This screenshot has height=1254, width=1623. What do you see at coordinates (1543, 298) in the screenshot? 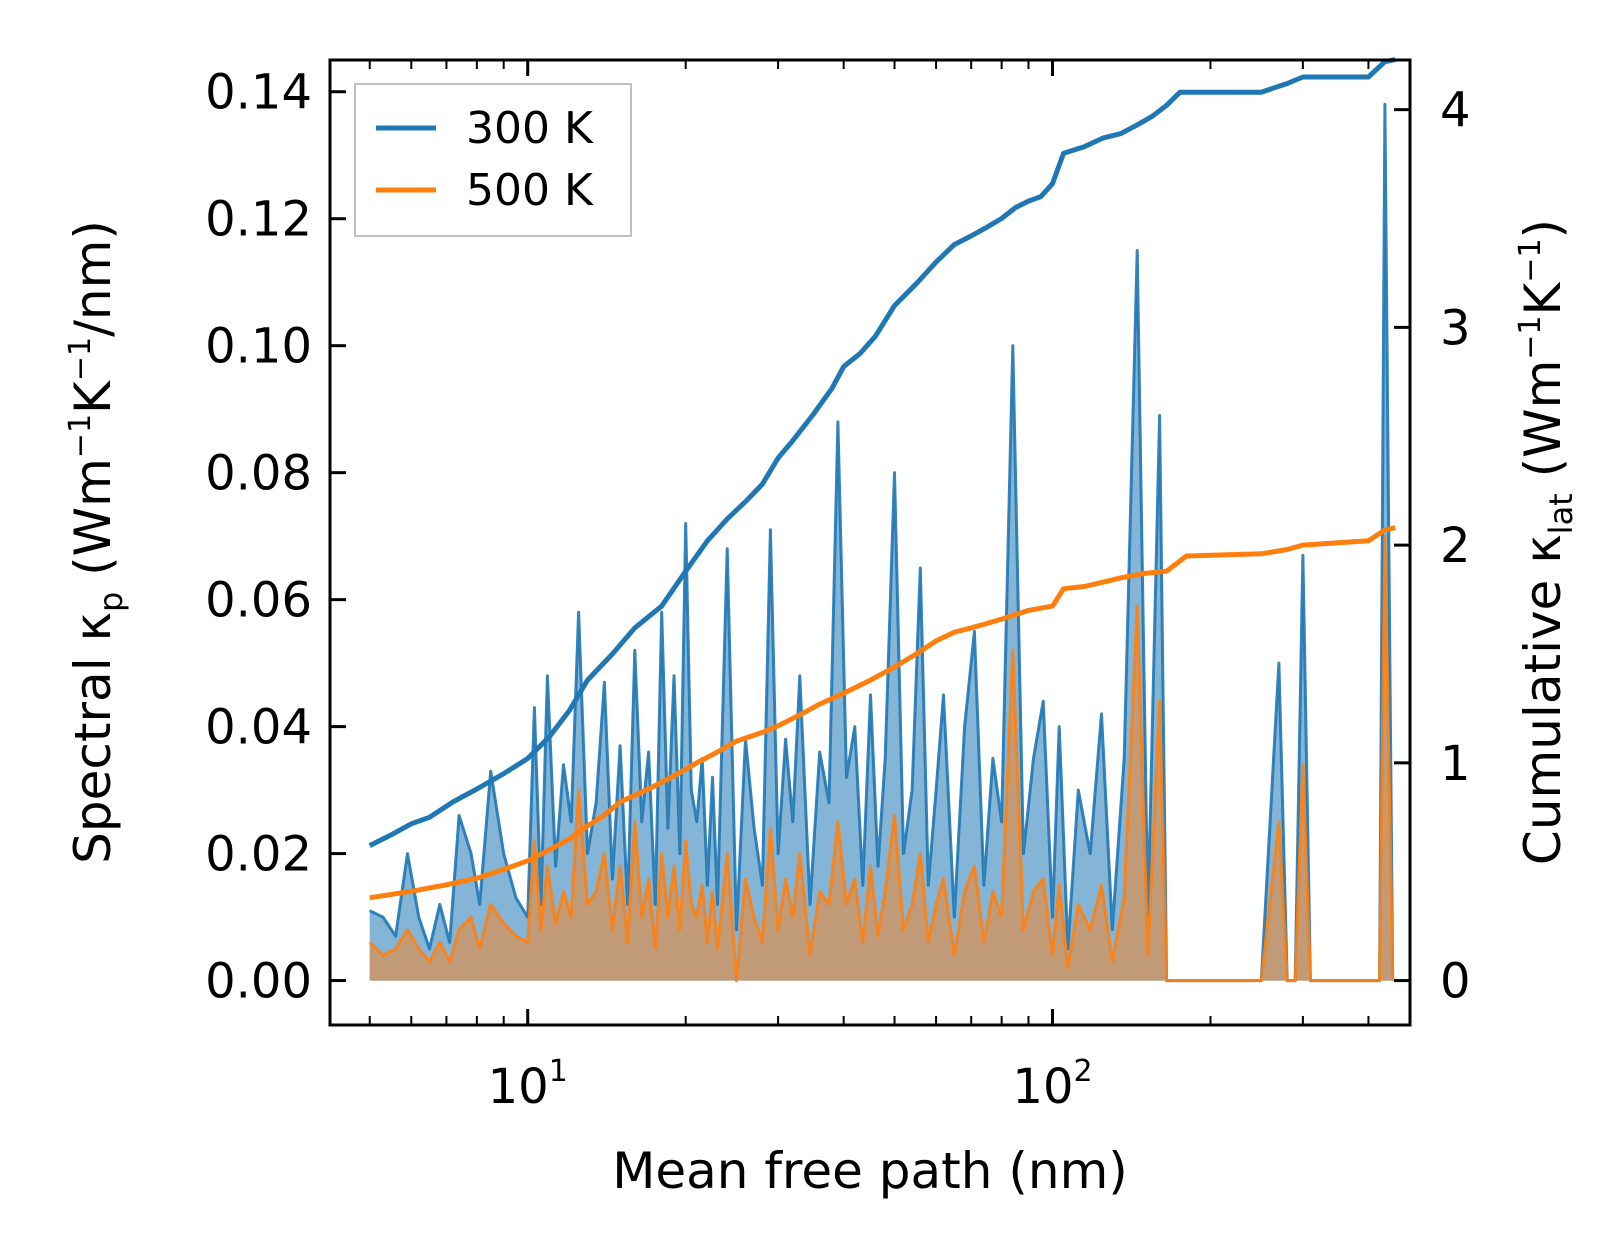
I see `y-right-mid2: K` at bounding box center [1543, 298].